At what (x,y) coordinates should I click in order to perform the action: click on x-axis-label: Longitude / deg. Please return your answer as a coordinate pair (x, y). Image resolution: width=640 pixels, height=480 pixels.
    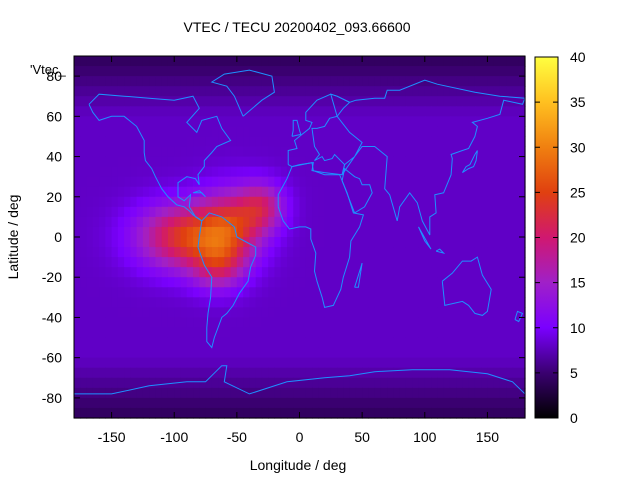
    Looking at the image, I should click on (298, 465).